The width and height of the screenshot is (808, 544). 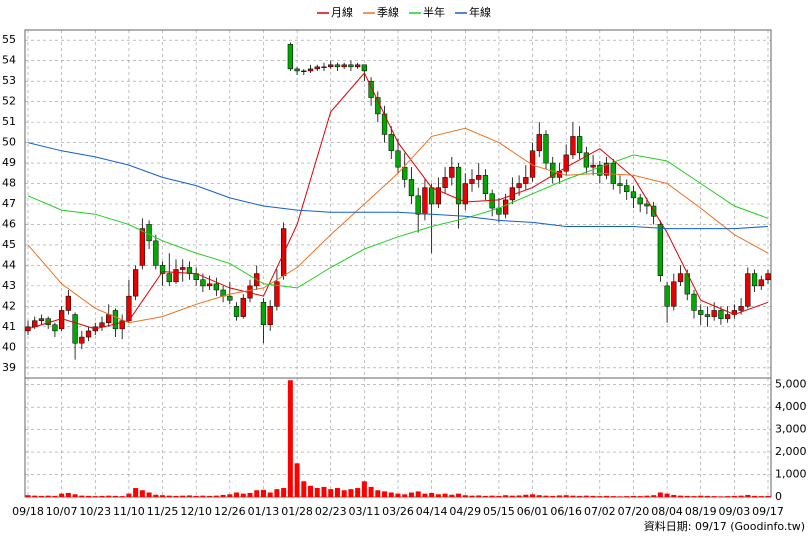 What do you see at coordinates (566, 511) in the screenshot?
I see `x-tick-label: 06/16` at bounding box center [566, 511].